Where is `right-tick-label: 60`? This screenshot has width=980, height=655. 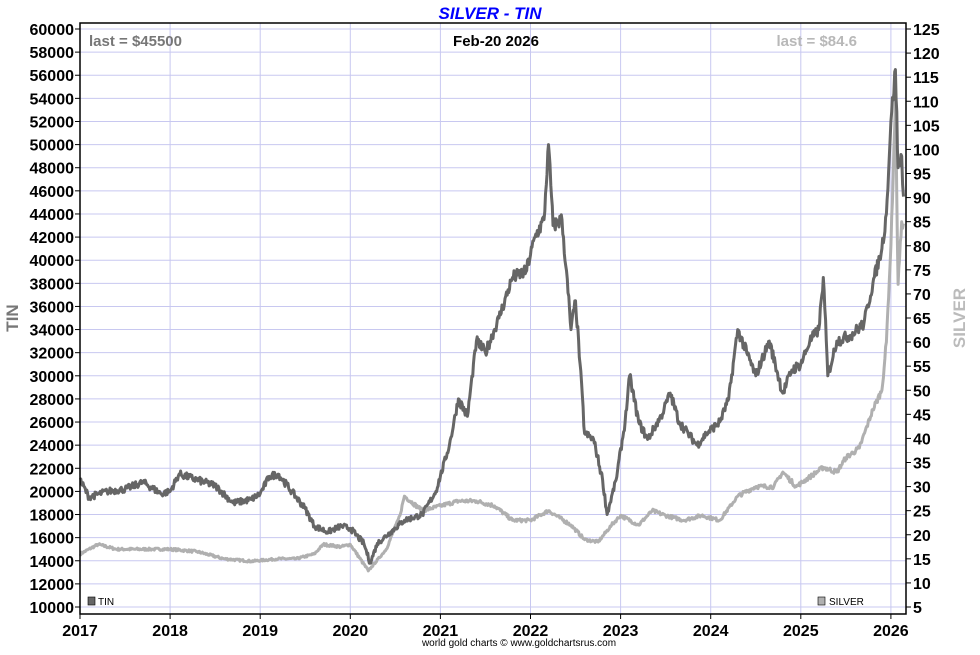 right-tick-label: 60 is located at coordinates (922, 343).